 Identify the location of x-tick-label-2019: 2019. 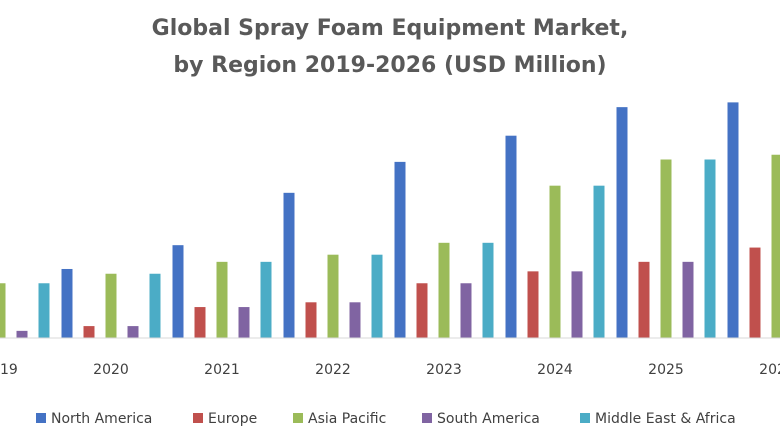
(9, 370).